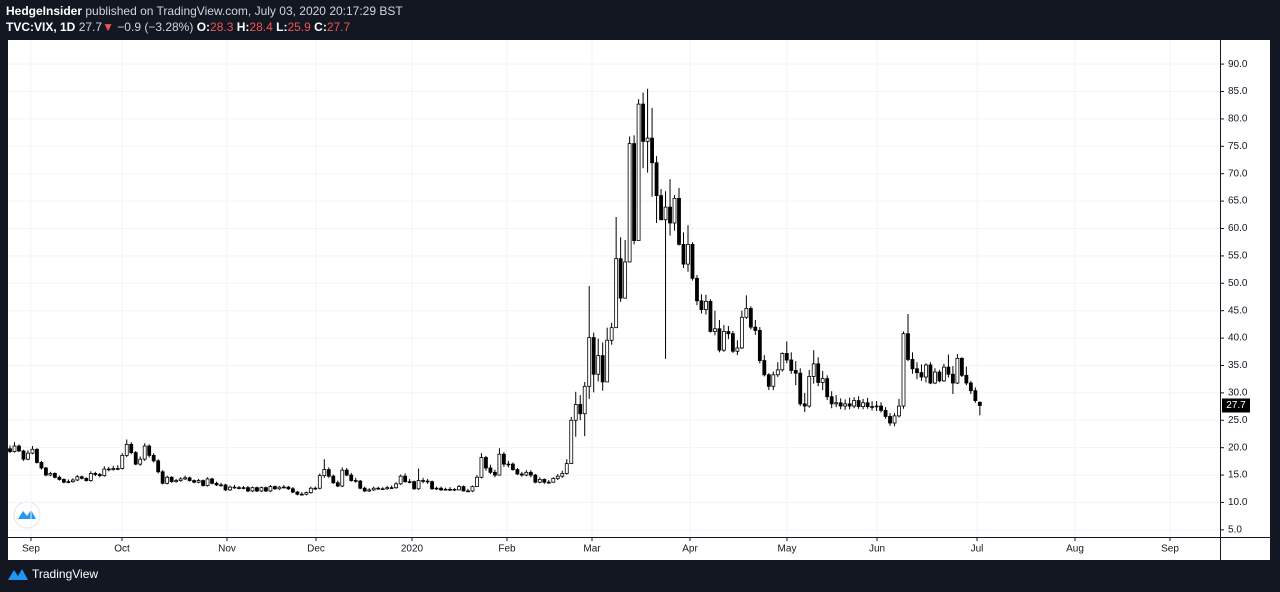 This screenshot has width=1280, height=592. I want to click on publisher: HedgeInsider, so click(44, 11).